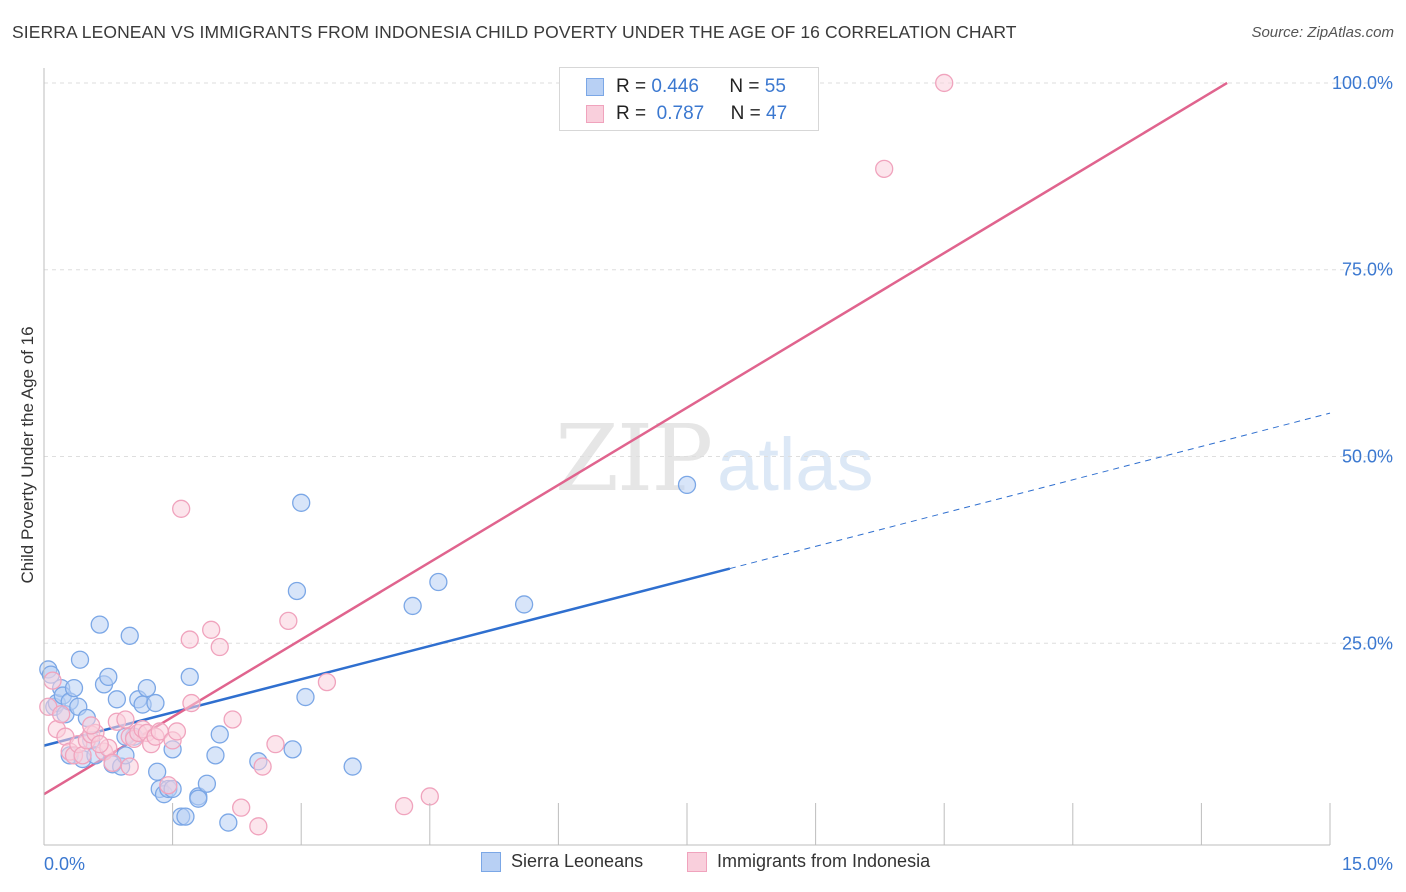 Image resolution: width=1406 pixels, height=892 pixels. Describe the element at coordinates (824, 861) in the screenshot. I see `bottom-legend-label: Immigrants from Indonesia` at that location.